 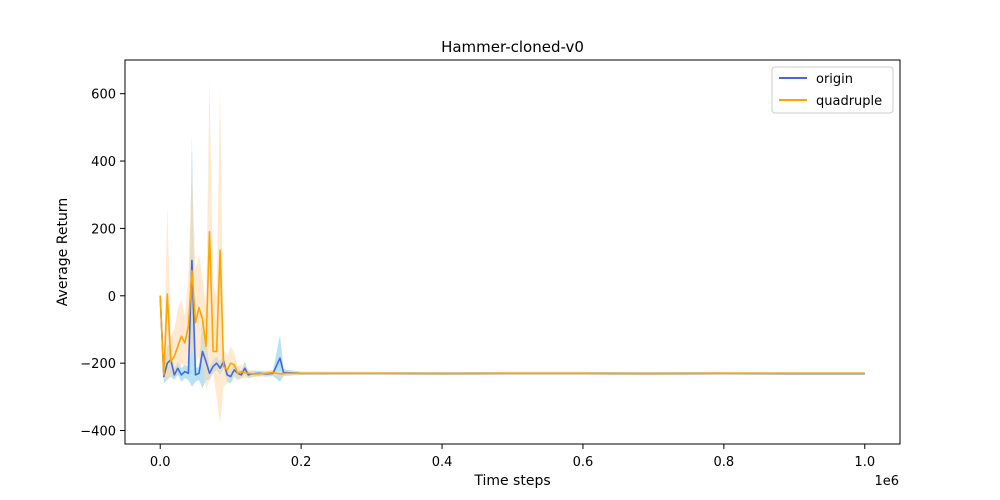 I want to click on y-tick-label: −400, so click(x=98, y=432).